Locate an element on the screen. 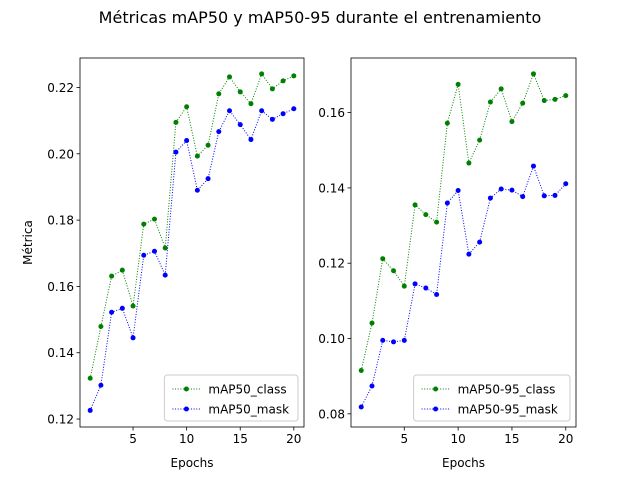 The image size is (640, 480). legend-marker-mAP50-95_class is located at coordinates (436, 389).